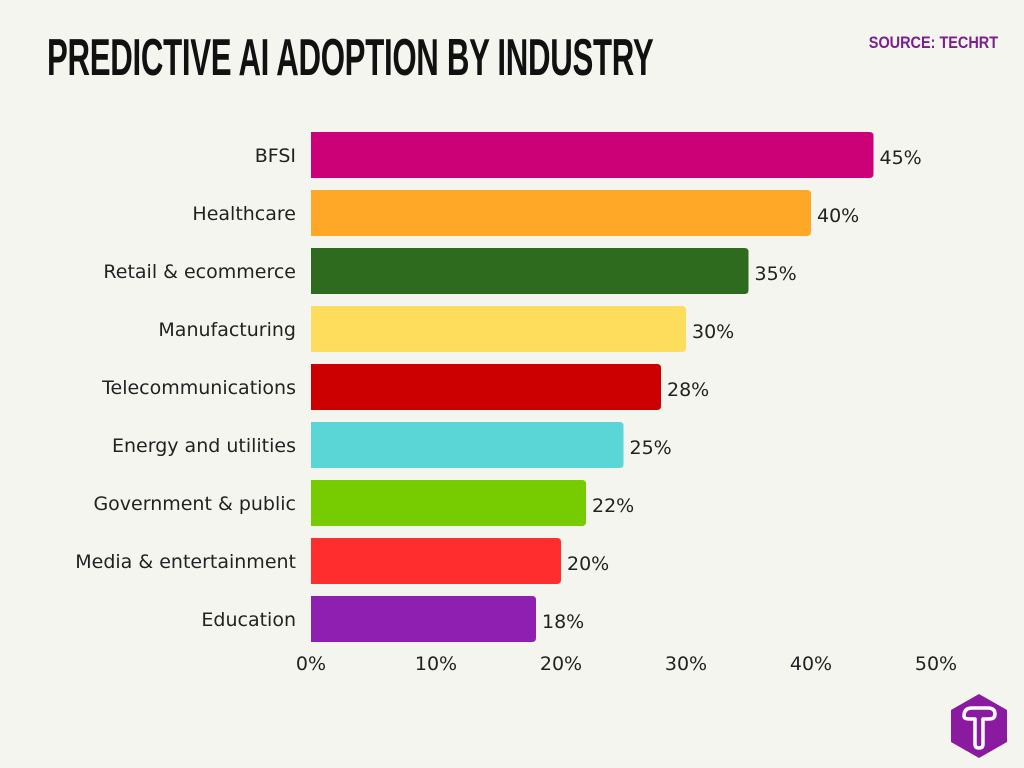 Image resolution: width=1024 pixels, height=768 pixels. Describe the element at coordinates (686, 664) in the screenshot. I see `x-tick-label: 30%` at that location.